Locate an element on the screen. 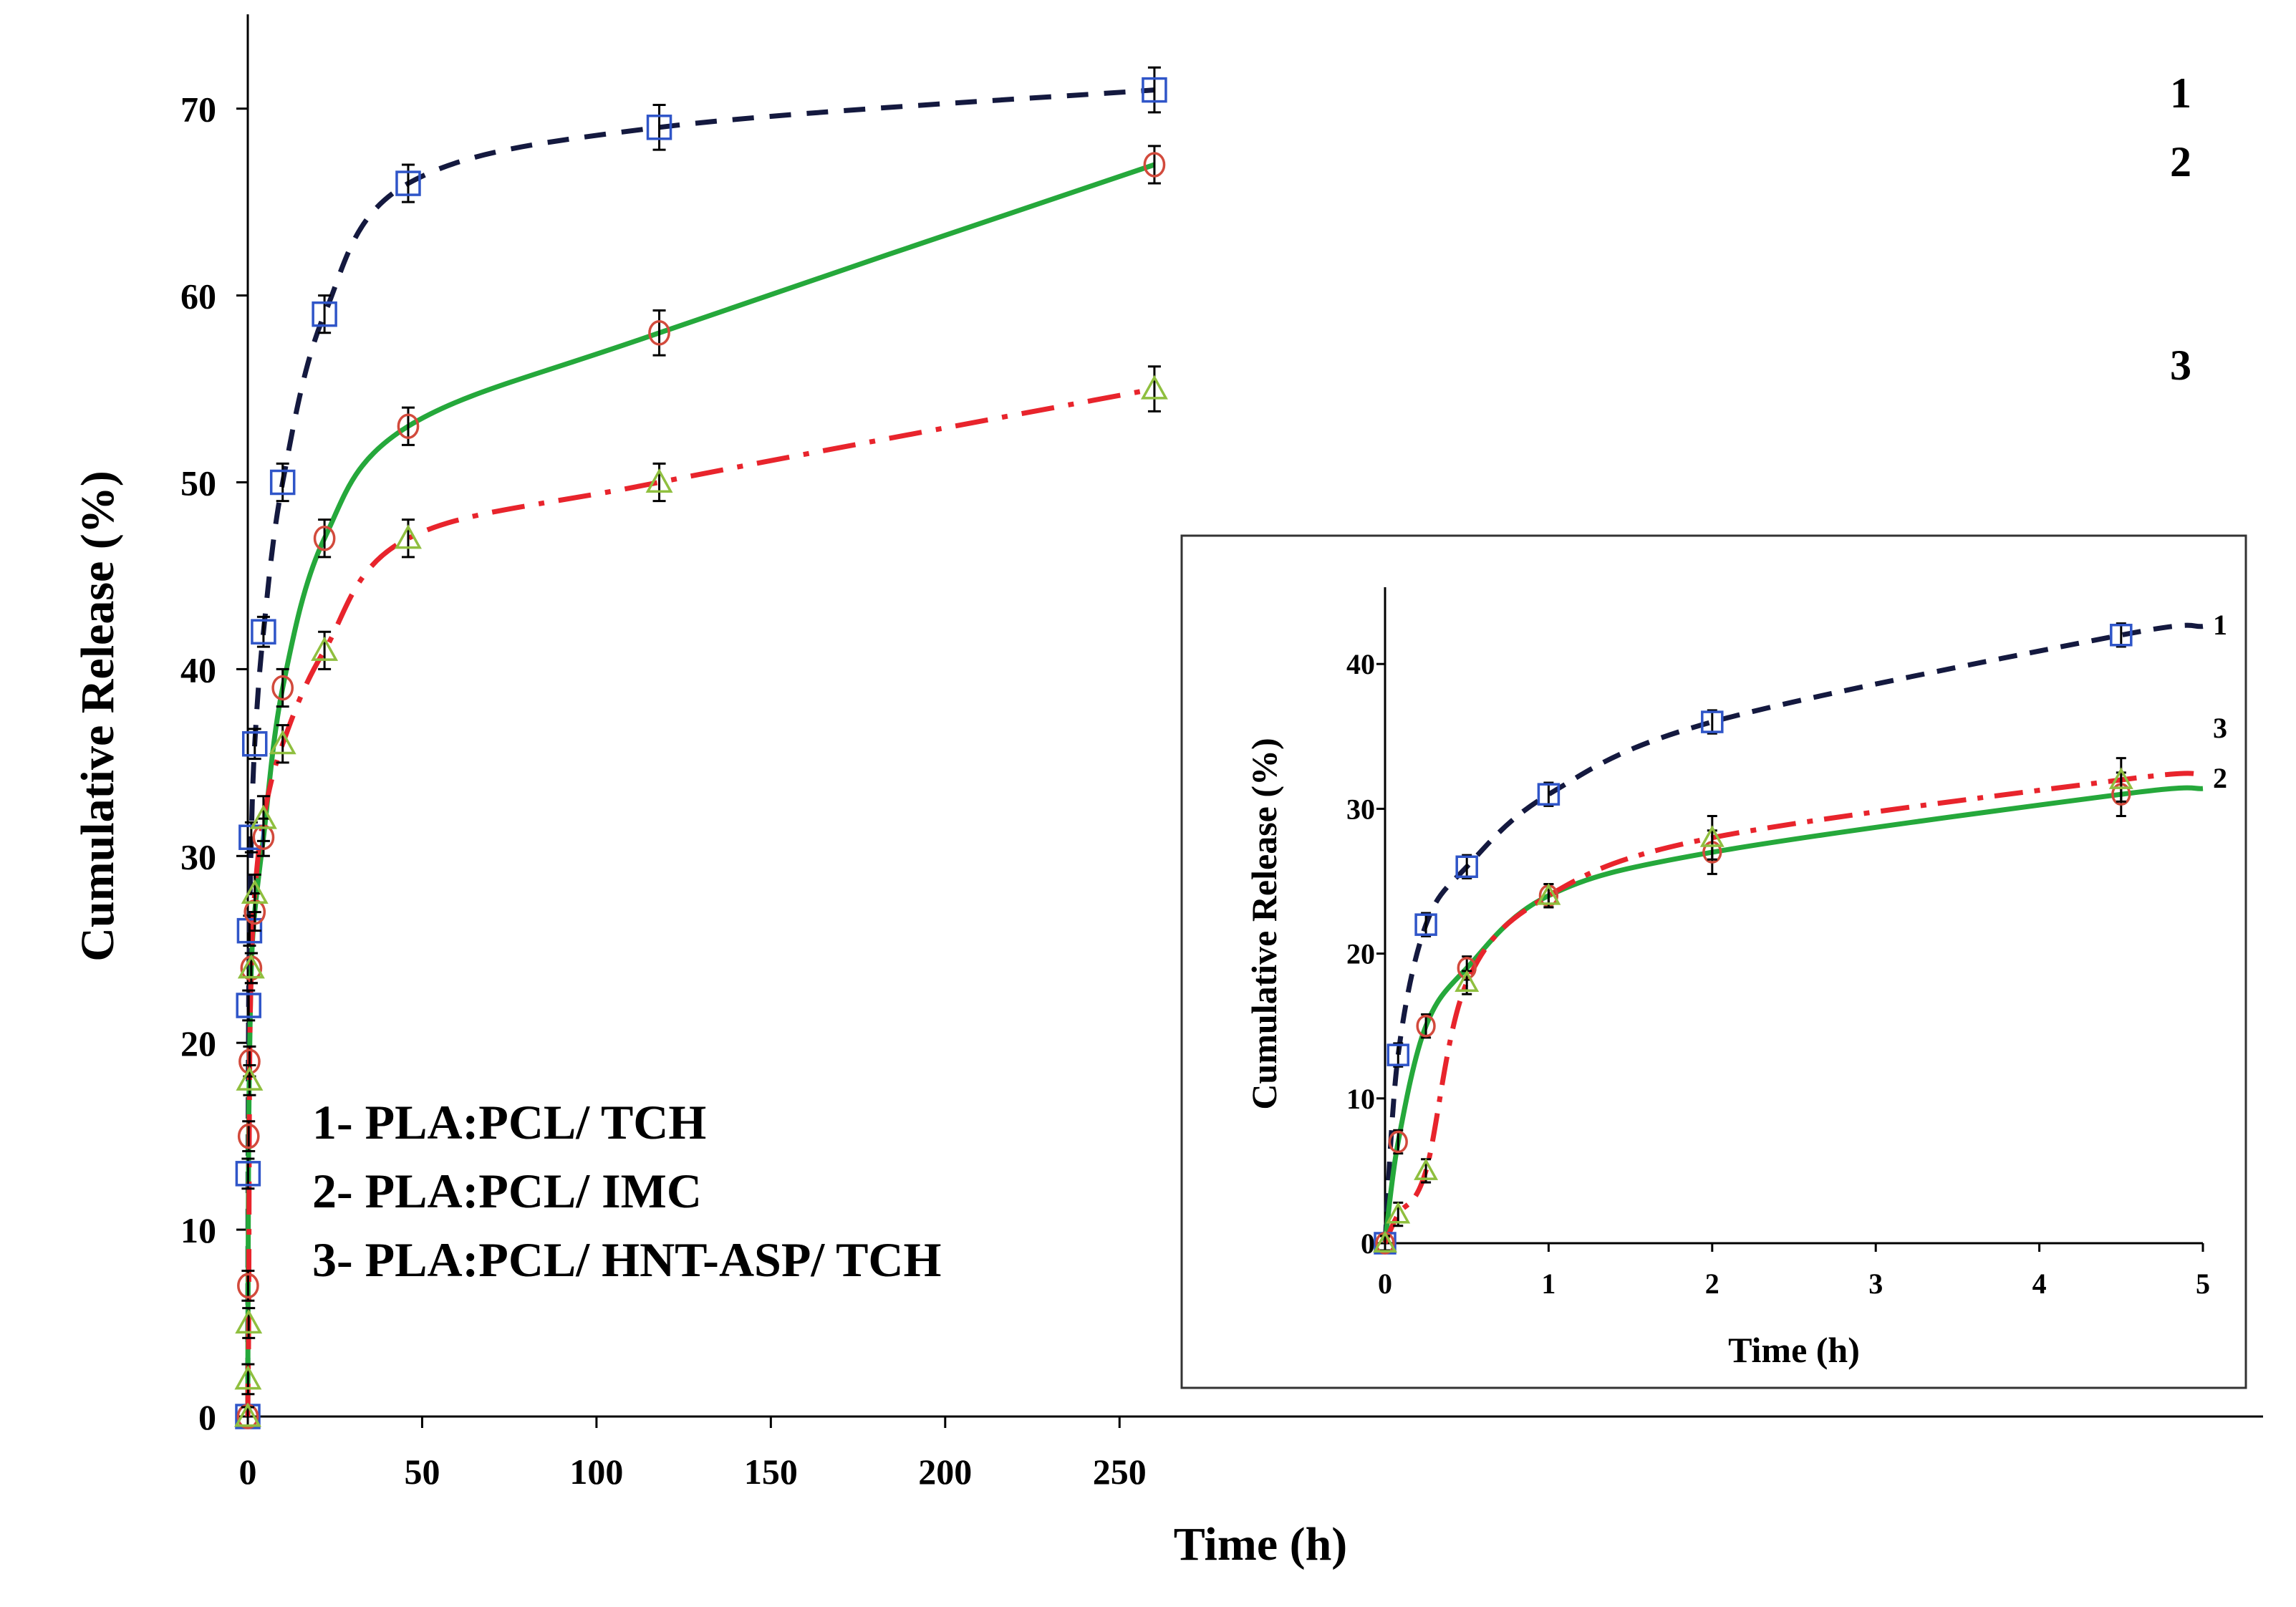 This screenshot has width=2296, height=1607. main-y-tick-label: 20 is located at coordinates (198, 1043).